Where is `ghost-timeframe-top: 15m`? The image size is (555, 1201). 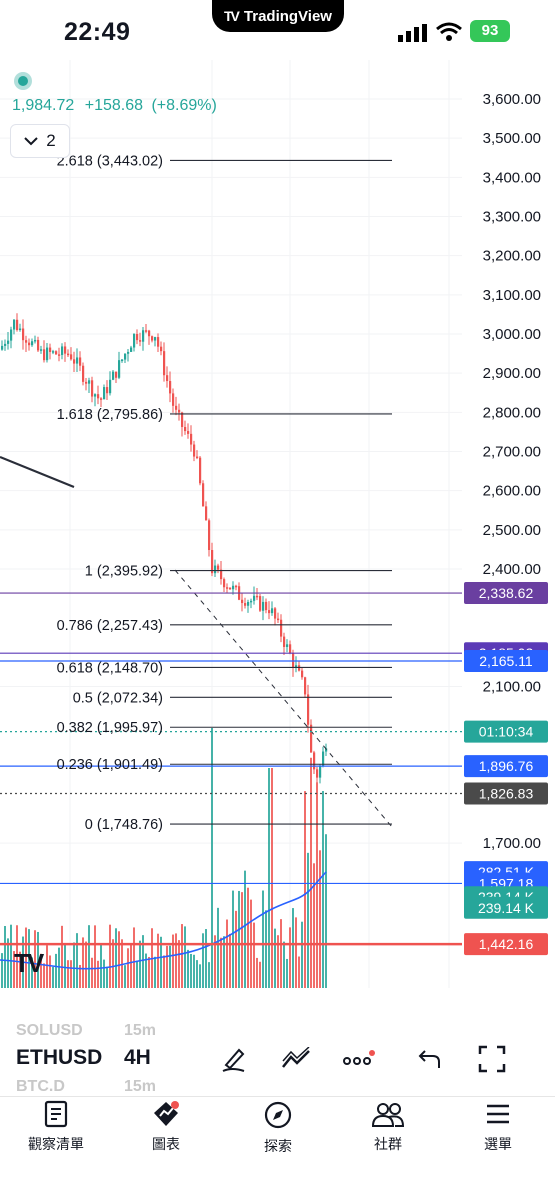
ghost-timeframe-top: 15m is located at coordinates (140, 1030).